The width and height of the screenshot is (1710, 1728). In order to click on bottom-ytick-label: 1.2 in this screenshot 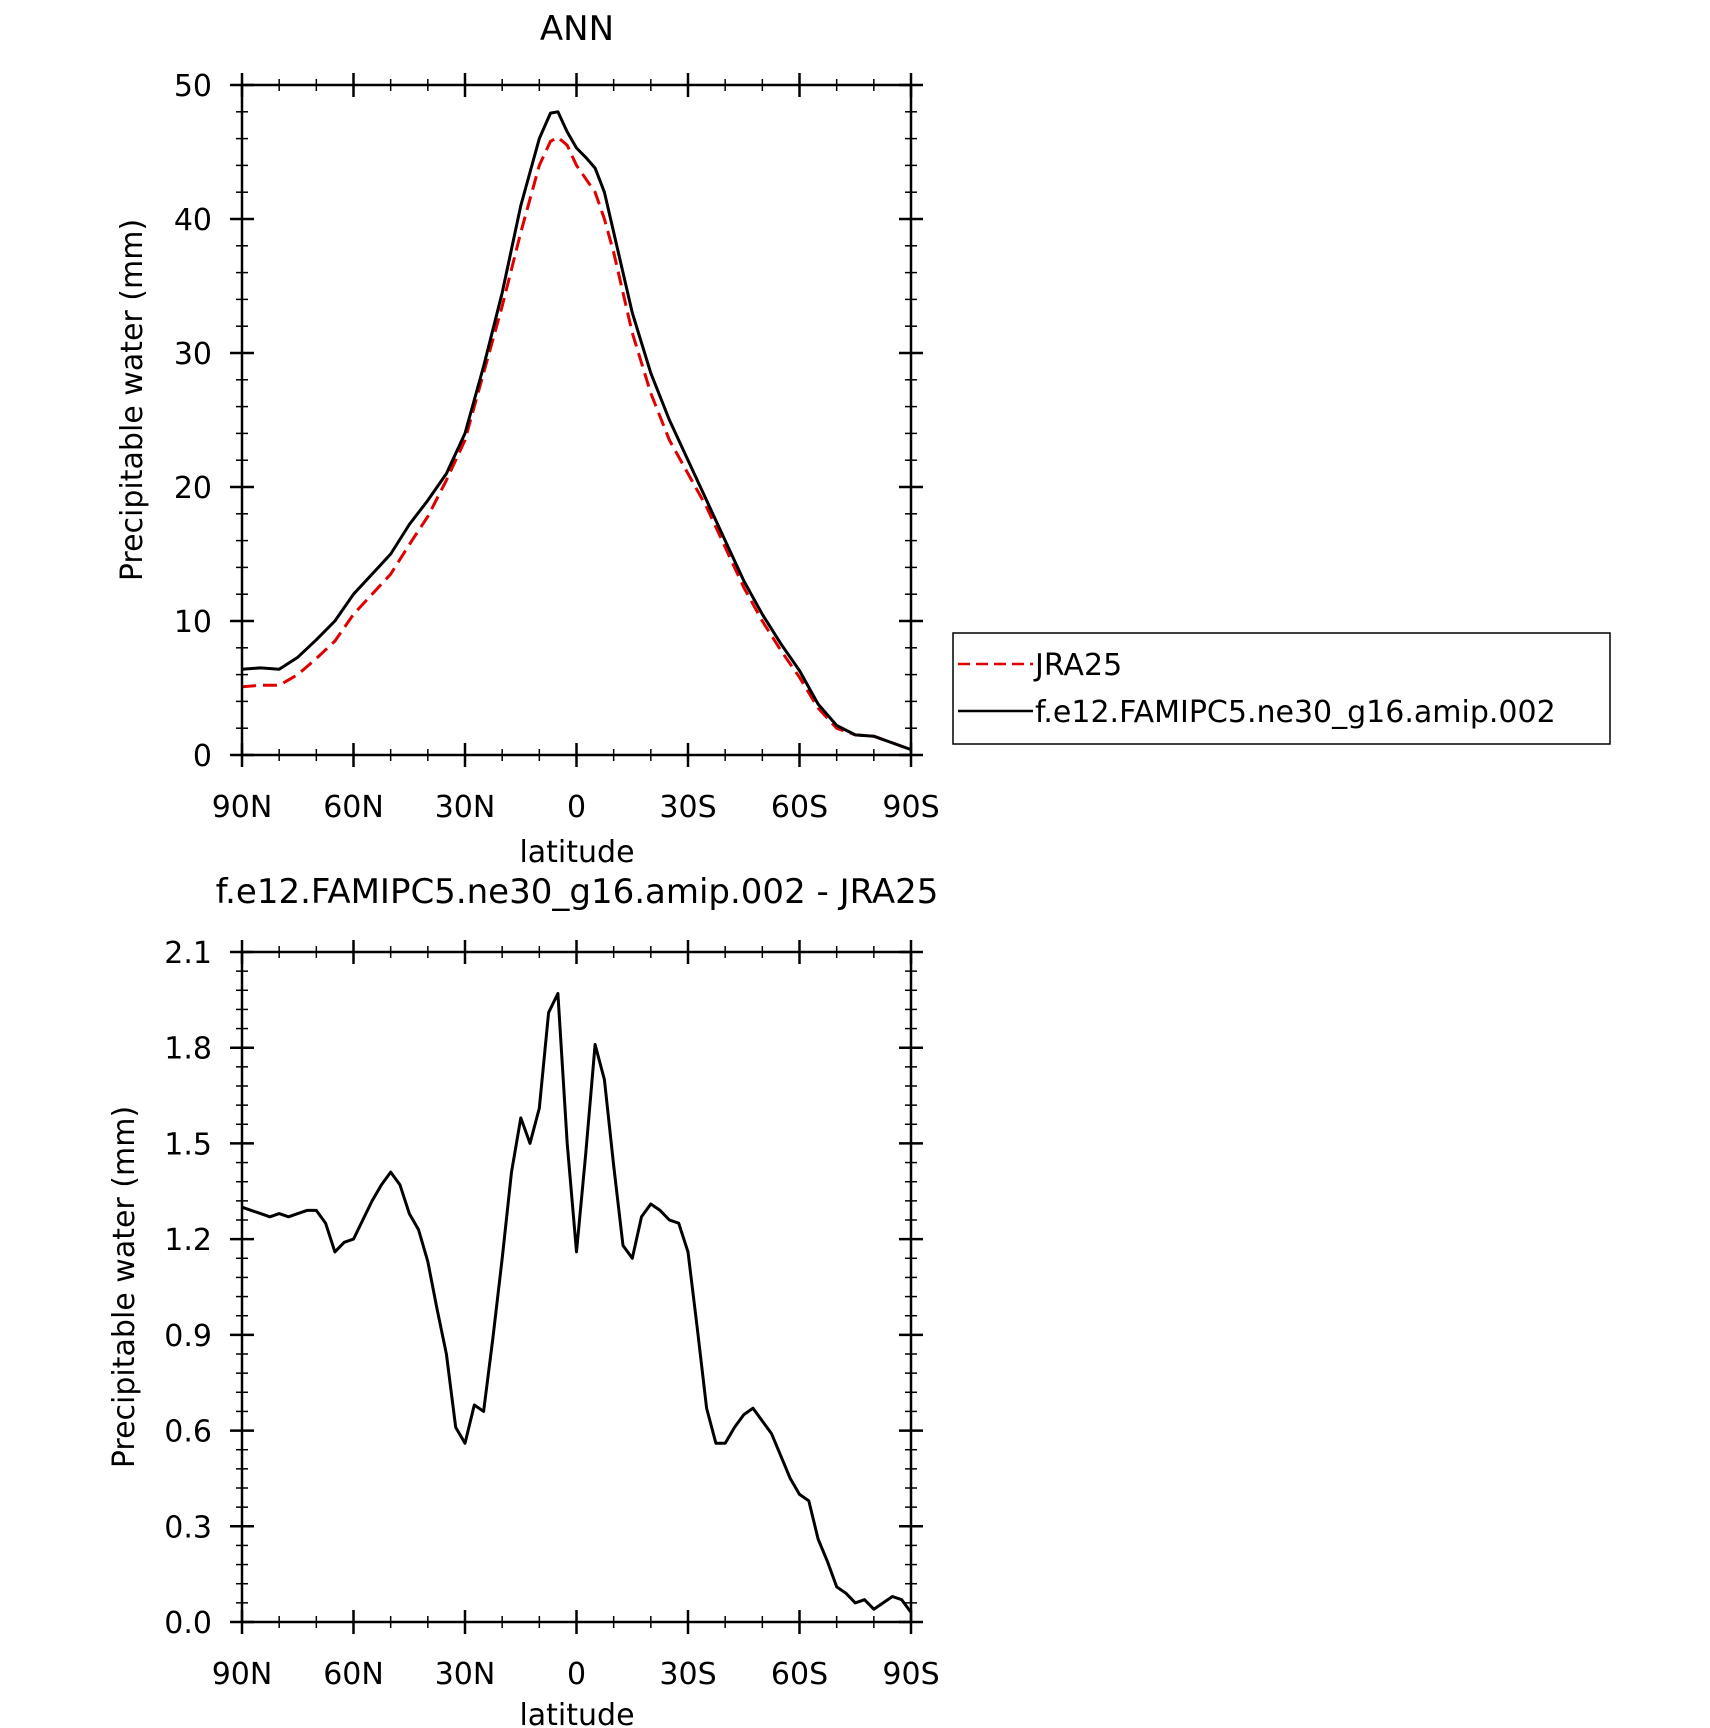, I will do `click(188, 1240)`.